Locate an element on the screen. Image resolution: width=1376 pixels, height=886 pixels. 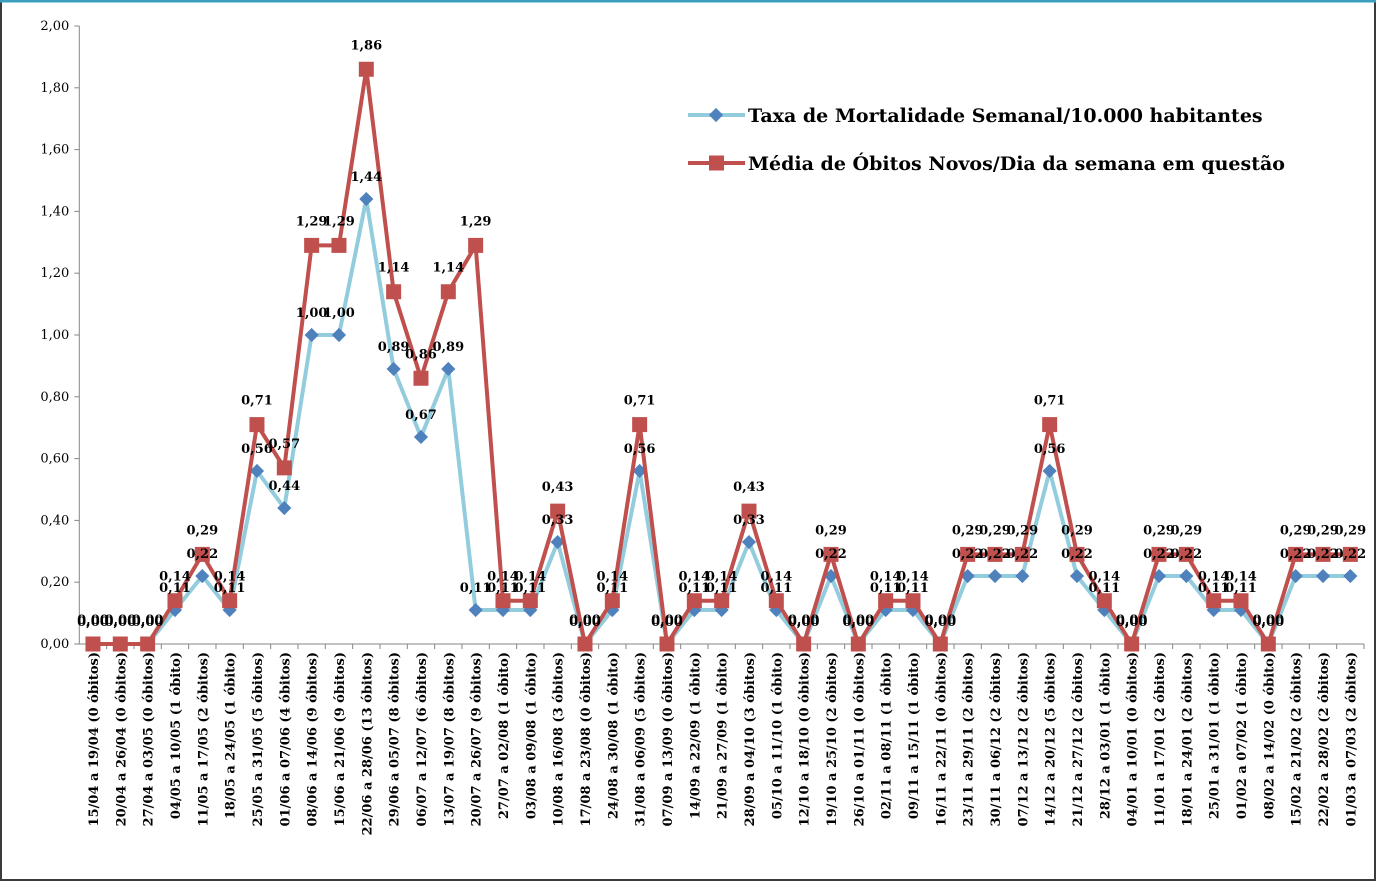
data-label: 0,33 is located at coordinates (749, 520).